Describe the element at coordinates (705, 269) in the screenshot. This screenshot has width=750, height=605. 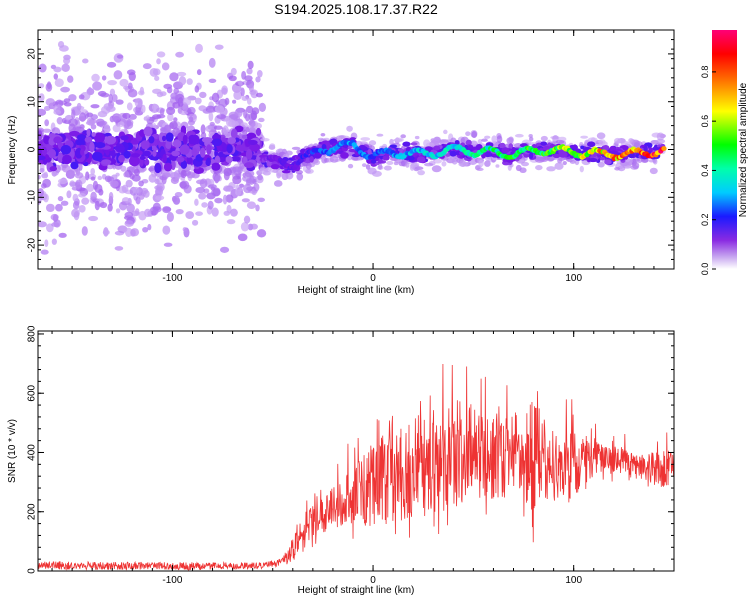
I see `colorbar-tick-label: 0.0` at that location.